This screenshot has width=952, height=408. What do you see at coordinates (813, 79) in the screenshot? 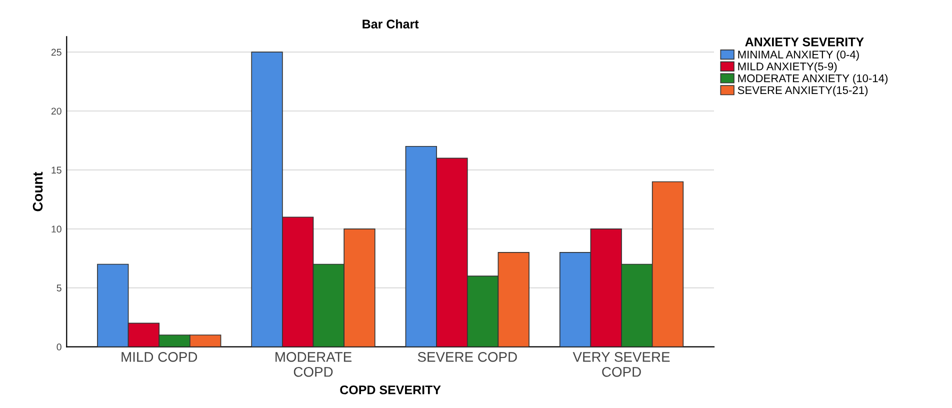
I see `legend-label: MODERATE ANXIETY (10-14)` at bounding box center [813, 79].